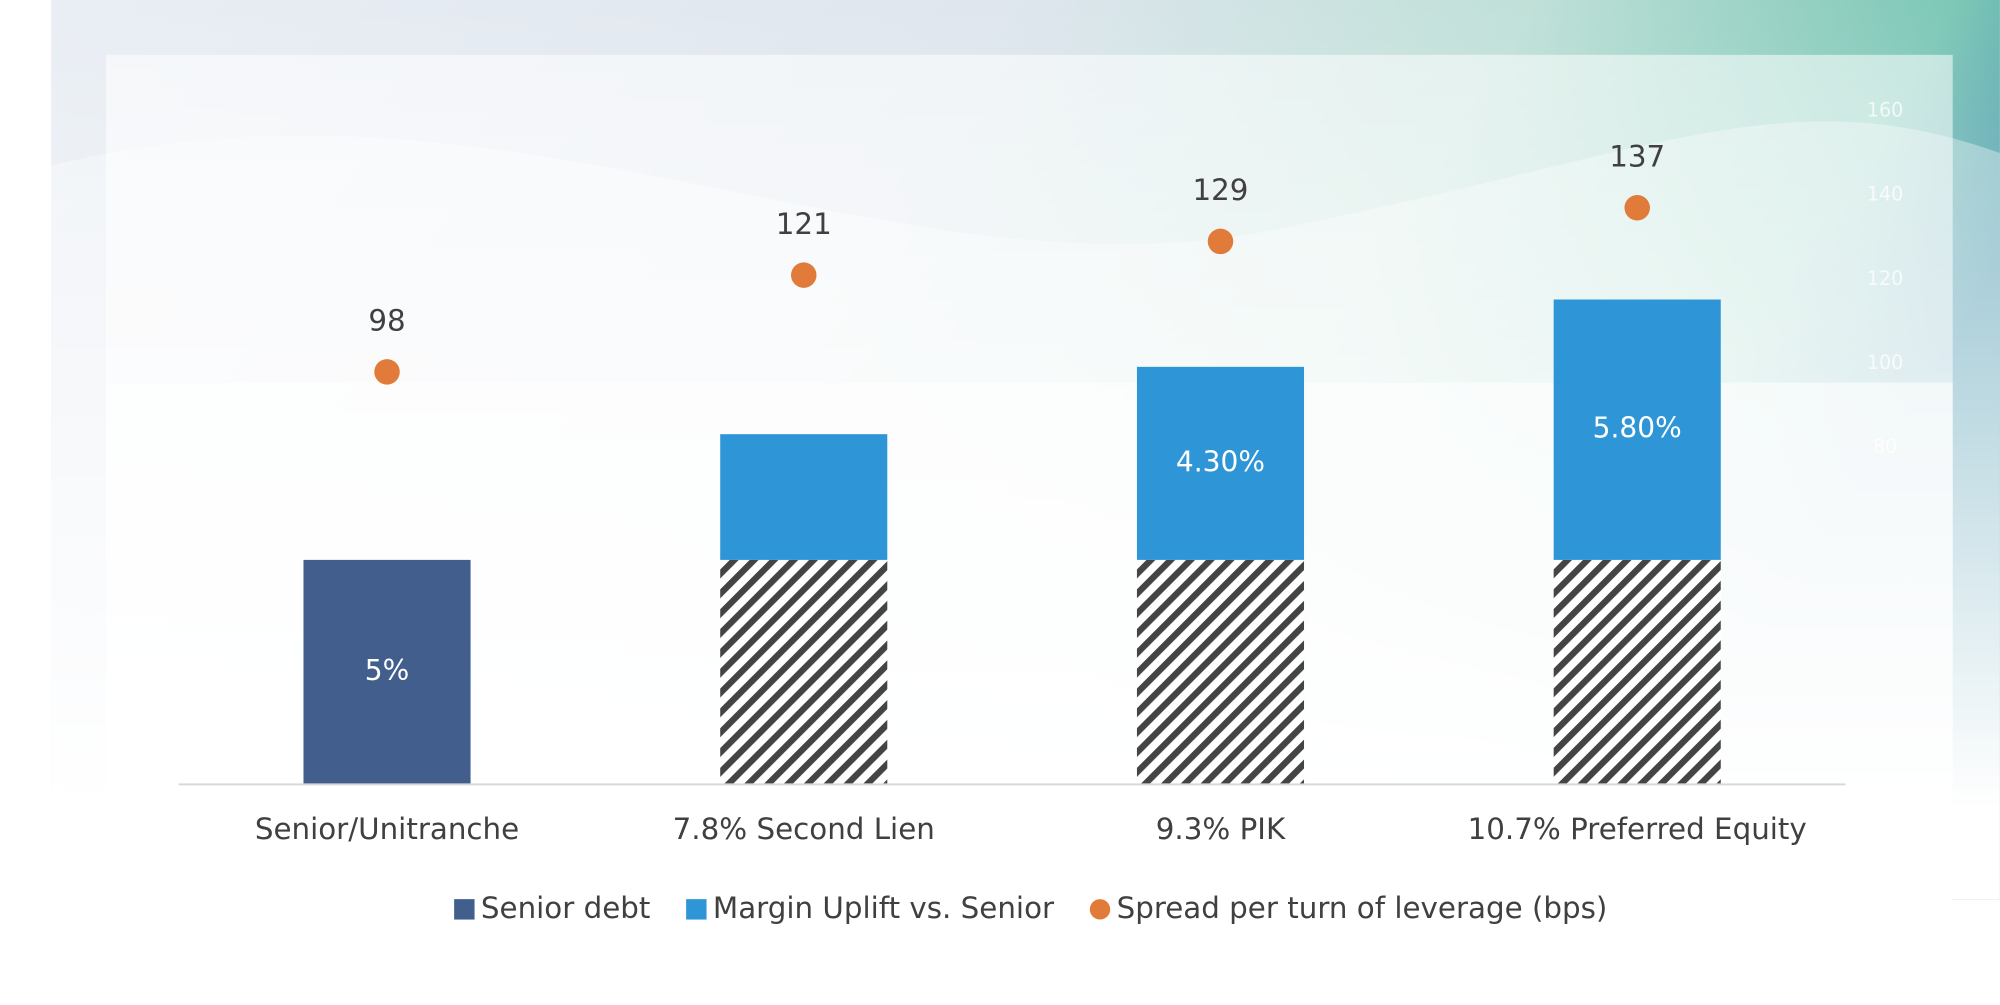 This screenshot has width=2000, height=1005. I want to click on x-tick-label: Senior/Unitranche, so click(387, 829).